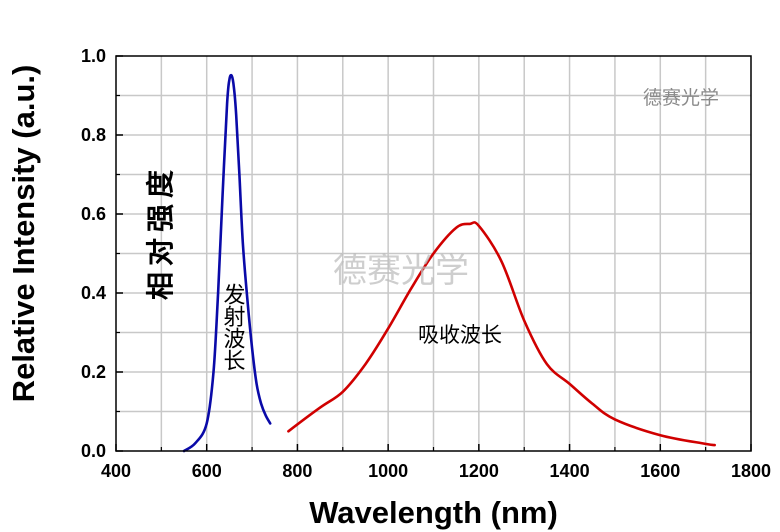 The width and height of the screenshot is (780, 532). Describe the element at coordinates (93, 135) in the screenshot. I see `y-tick-label: 0.8` at that location.